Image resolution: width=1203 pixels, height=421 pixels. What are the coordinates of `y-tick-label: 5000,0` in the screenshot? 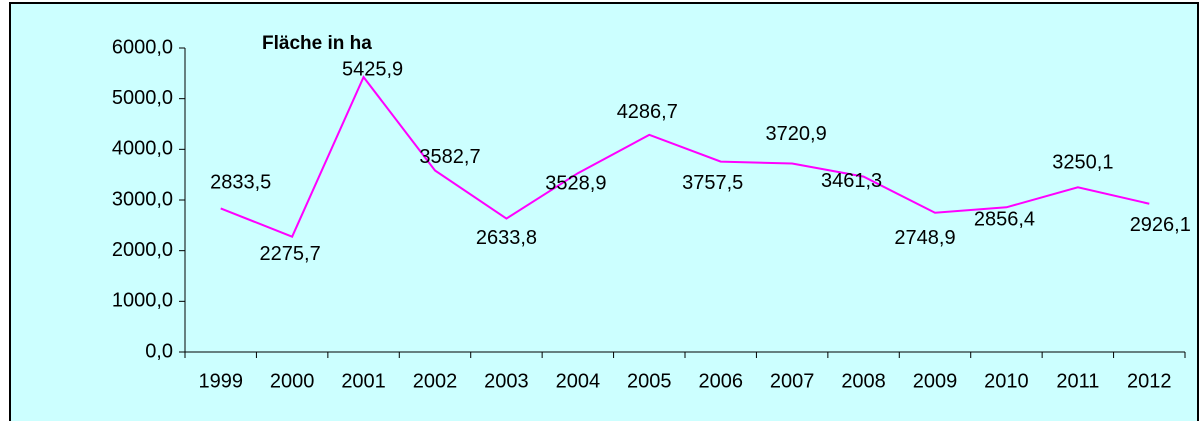 It's located at (142, 98).